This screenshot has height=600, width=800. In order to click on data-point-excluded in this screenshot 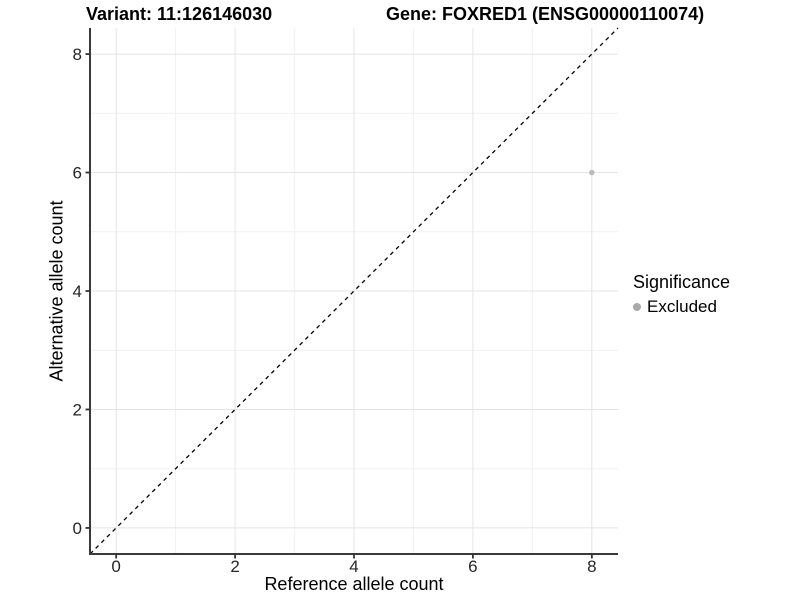, I will do `click(592, 172)`.